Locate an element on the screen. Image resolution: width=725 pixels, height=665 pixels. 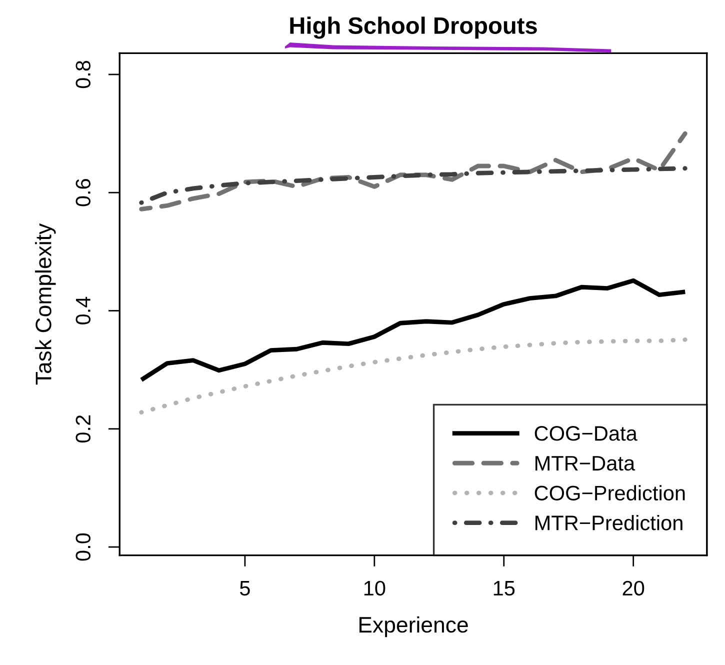
y-tick-label: 0.6 is located at coordinates (83, 192).